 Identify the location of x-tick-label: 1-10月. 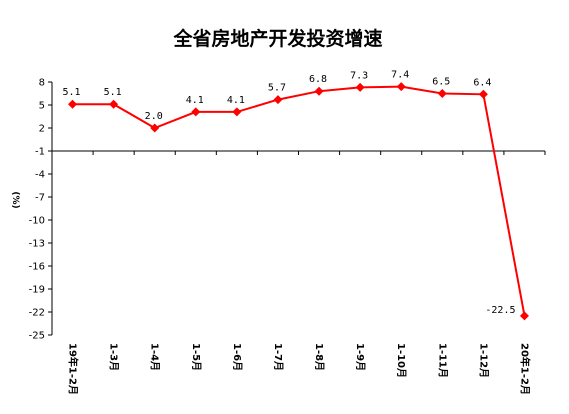
(401, 360).